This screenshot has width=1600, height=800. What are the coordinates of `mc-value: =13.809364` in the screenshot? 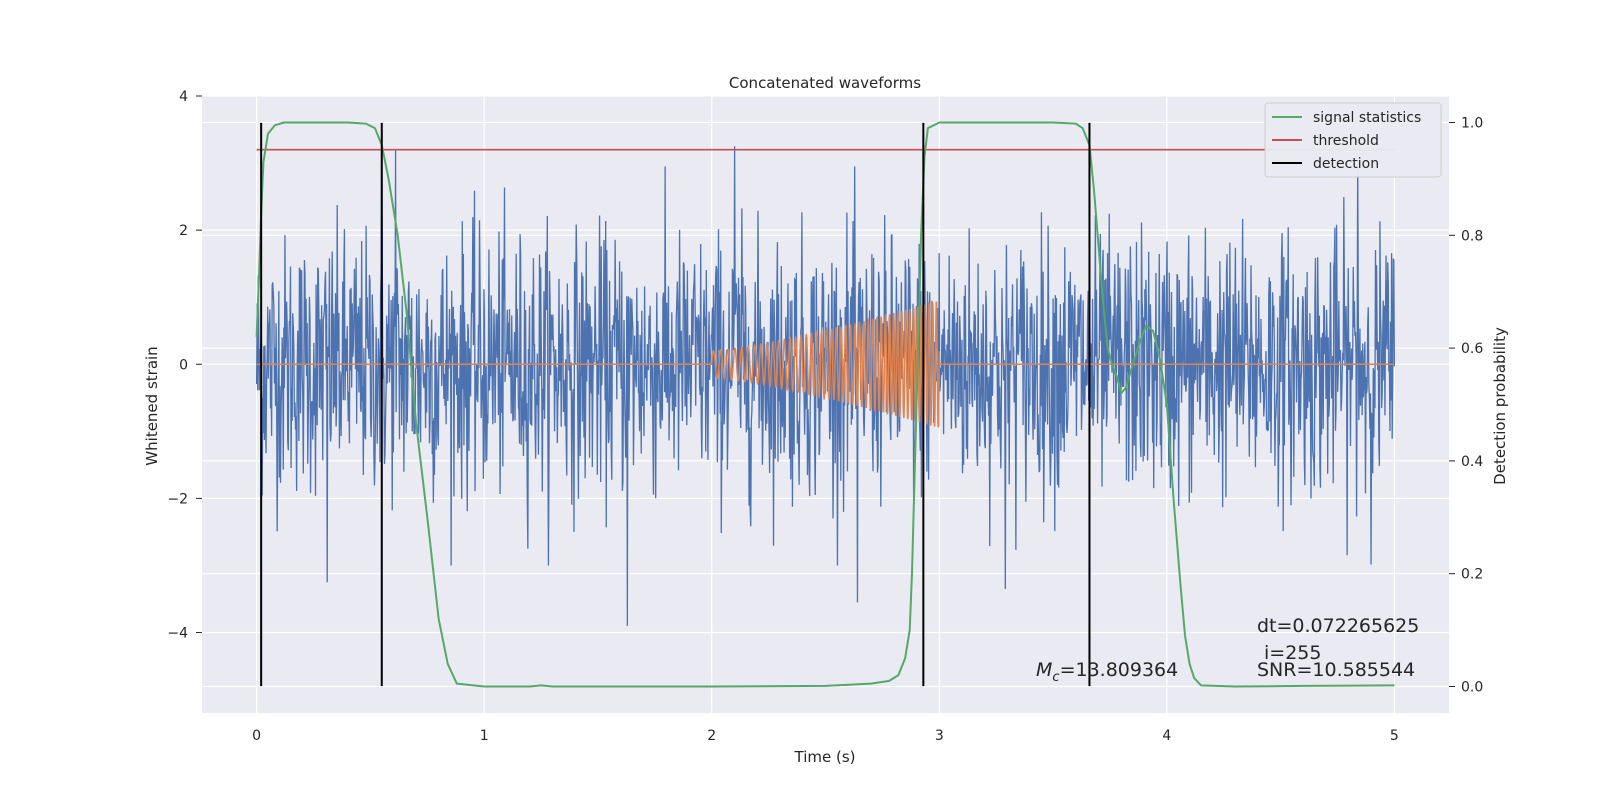 It's located at (1119, 670).